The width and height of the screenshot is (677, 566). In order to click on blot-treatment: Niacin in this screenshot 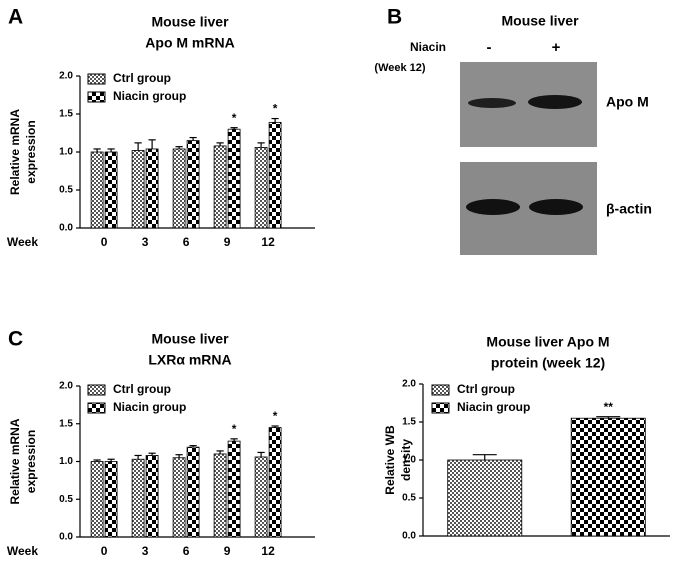, I will do `click(428, 47)`.